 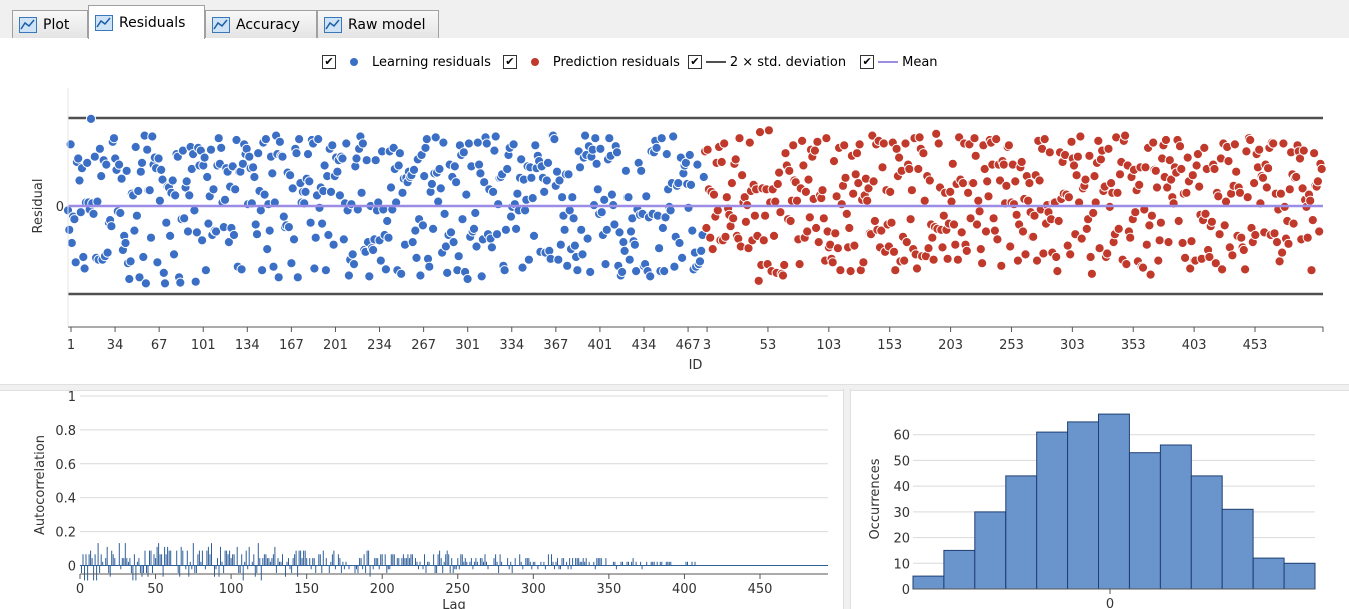 What do you see at coordinates (509, 62) in the screenshot?
I see `checkbox-prediction: ✔` at bounding box center [509, 62].